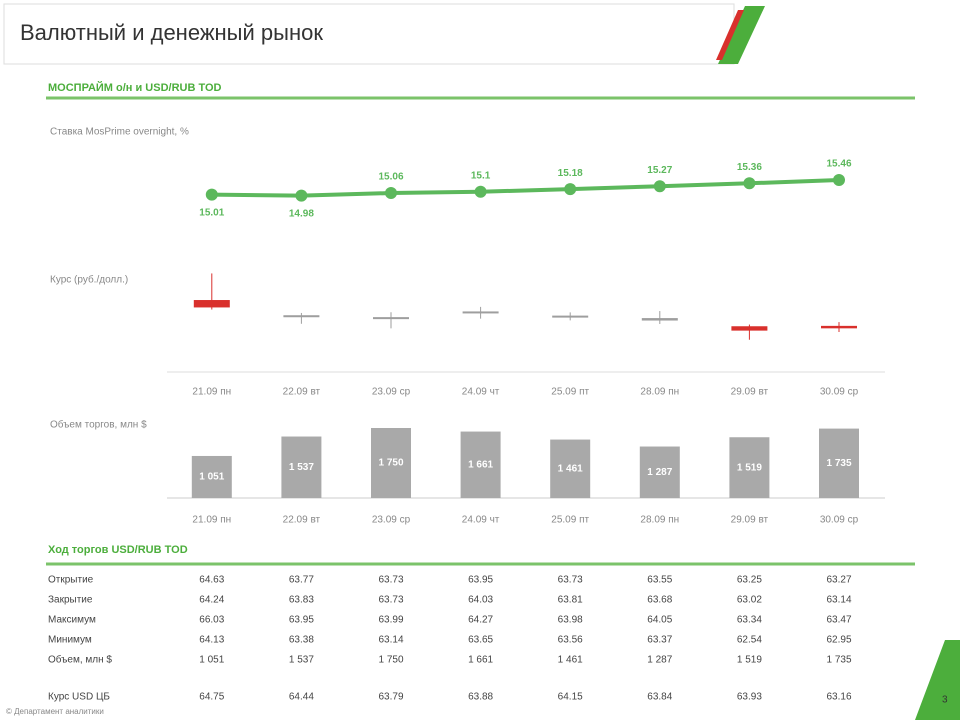 This screenshot has height=720, width=960. I want to click on table-cell: 64.03, so click(480, 600).